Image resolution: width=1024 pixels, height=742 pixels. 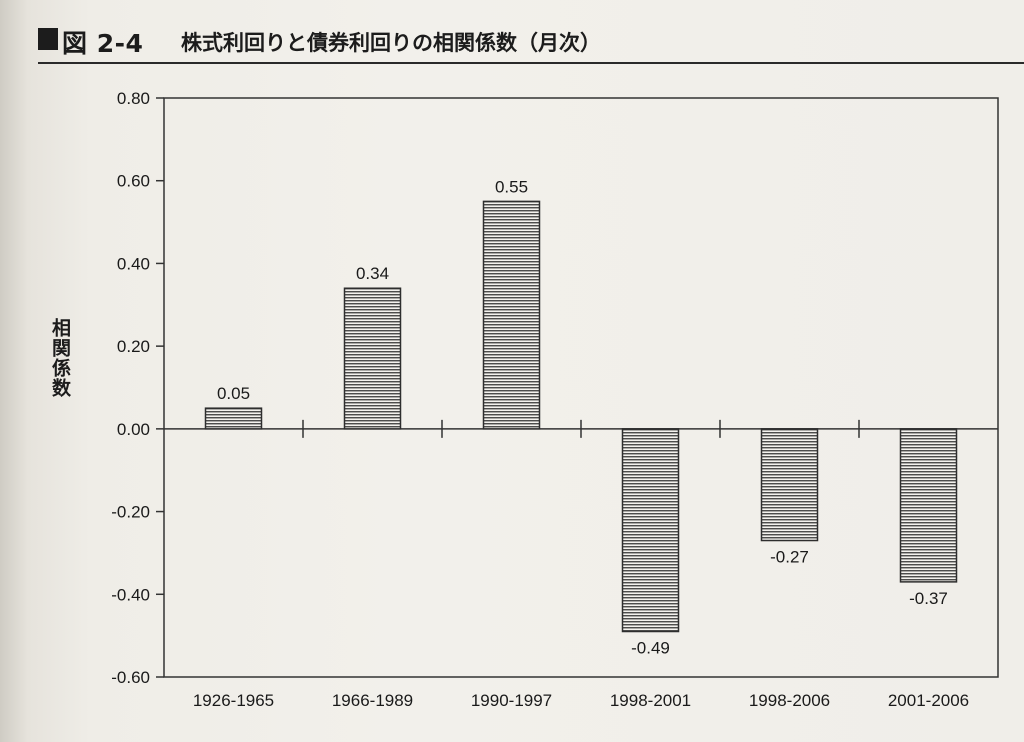 I want to click on y-tick-label: -0.40, so click(x=130, y=594).